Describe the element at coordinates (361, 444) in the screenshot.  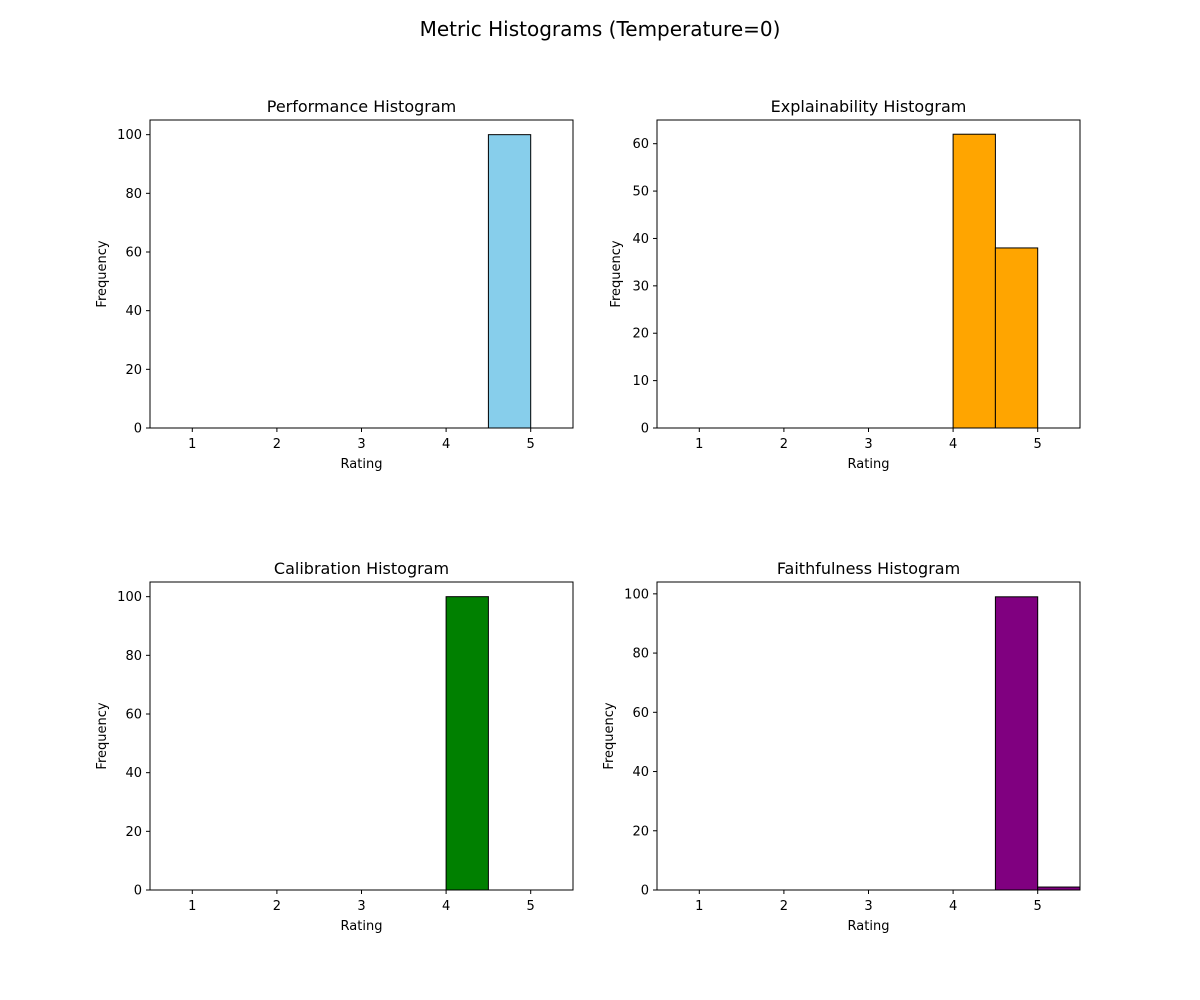
I see `performance-histogram-x-tick-label-2: 3` at that location.